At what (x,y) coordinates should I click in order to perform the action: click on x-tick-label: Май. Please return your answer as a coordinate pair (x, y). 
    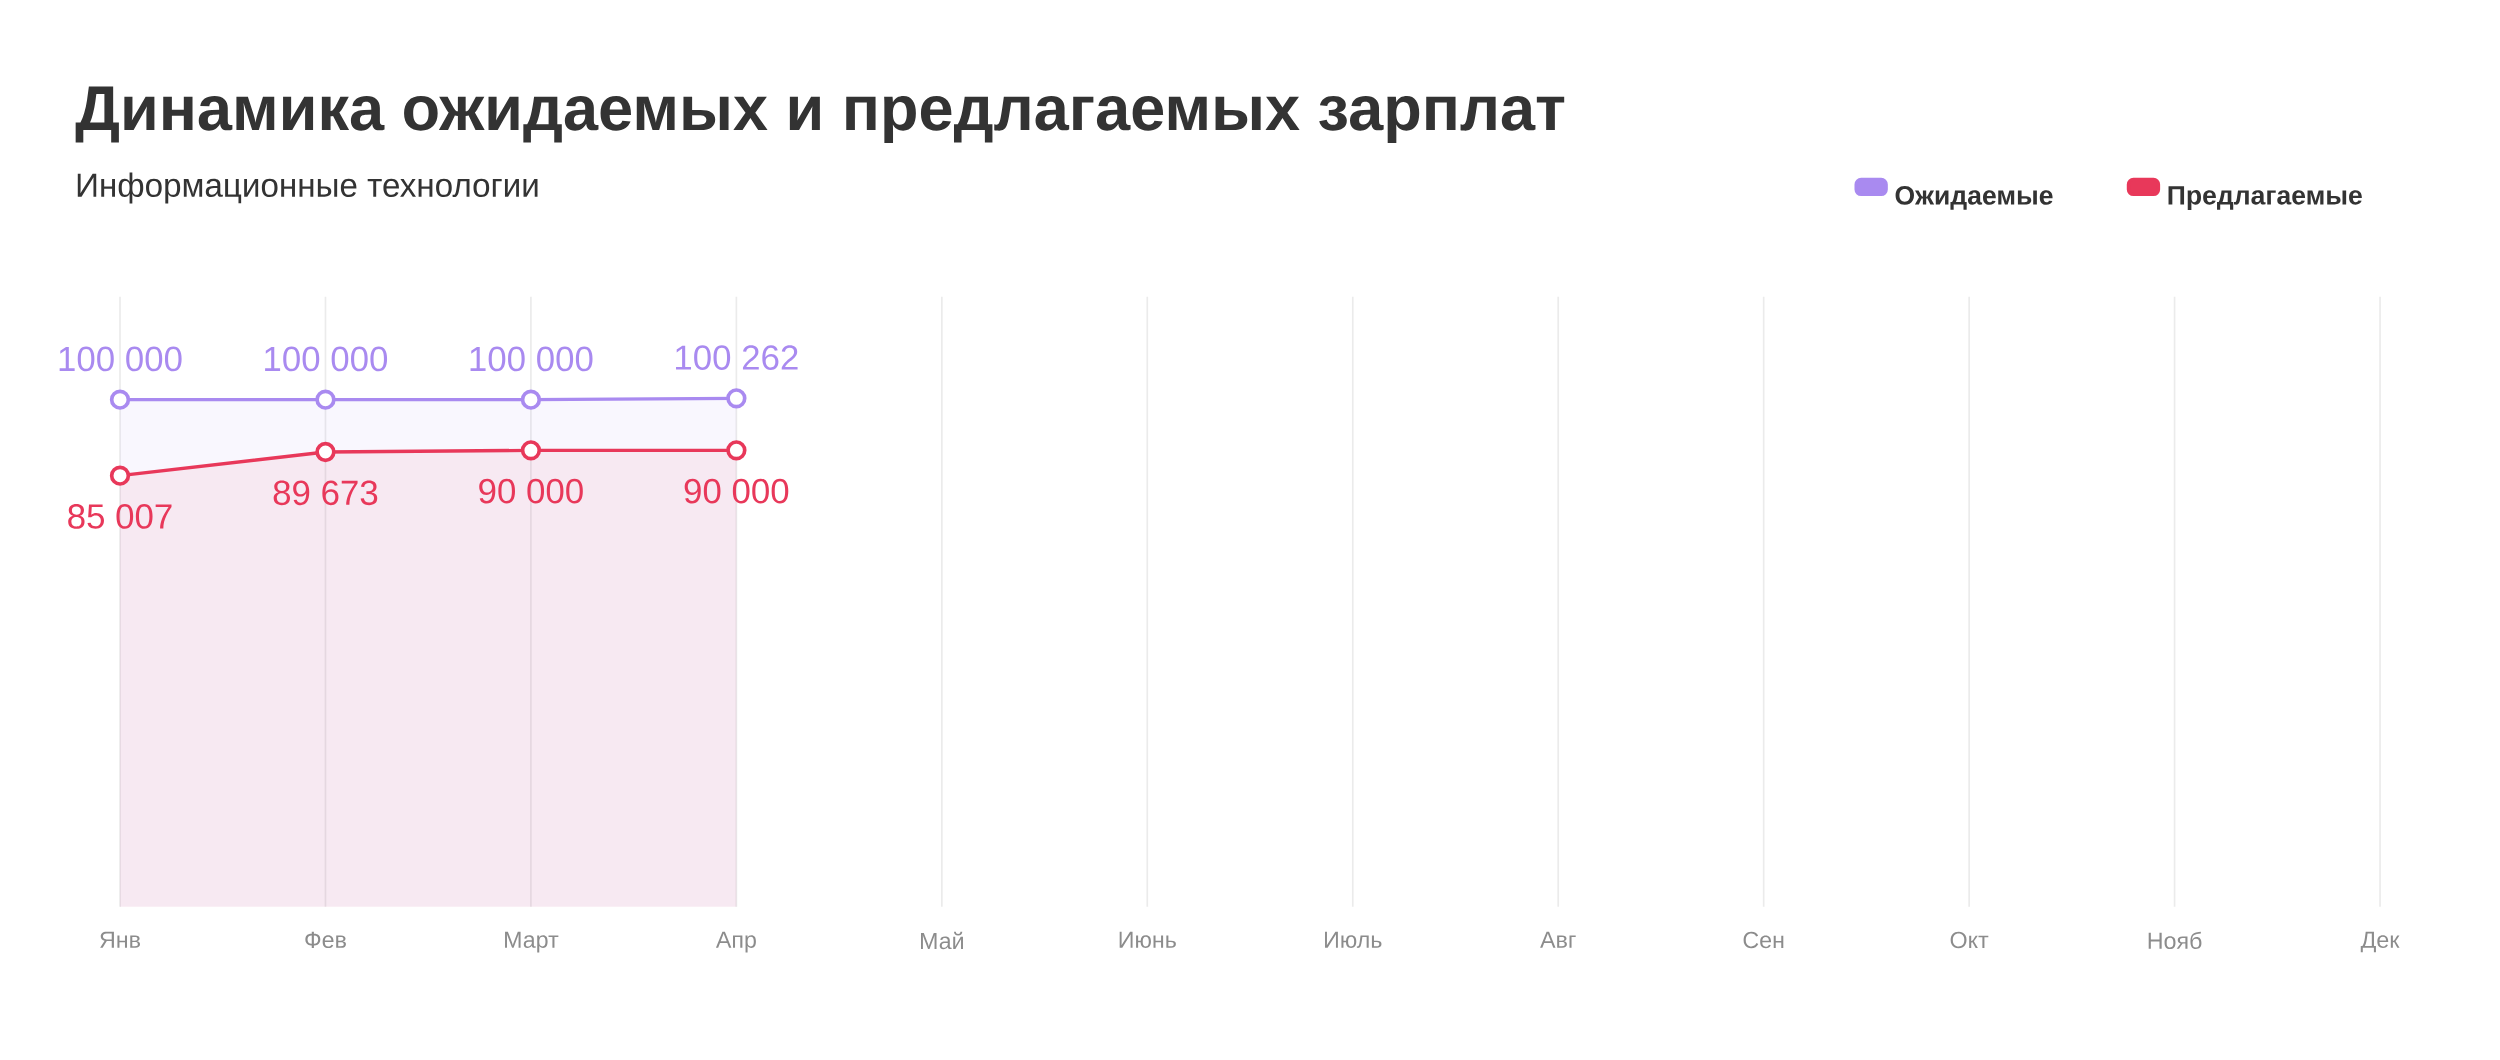
    Looking at the image, I should click on (942, 940).